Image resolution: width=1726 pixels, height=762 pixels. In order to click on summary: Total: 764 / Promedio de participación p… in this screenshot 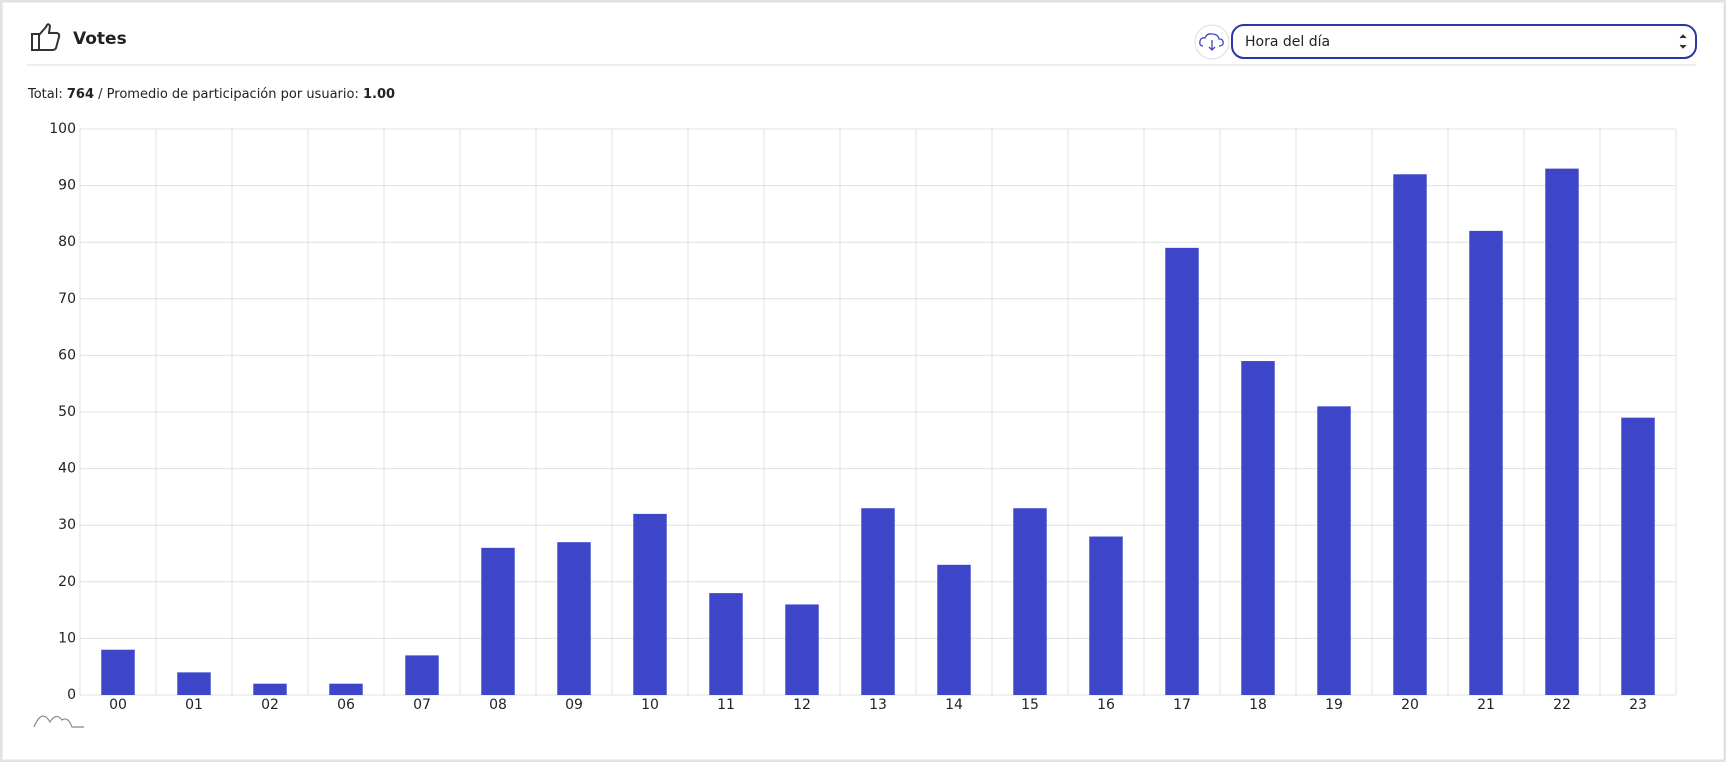, I will do `click(211, 94)`.